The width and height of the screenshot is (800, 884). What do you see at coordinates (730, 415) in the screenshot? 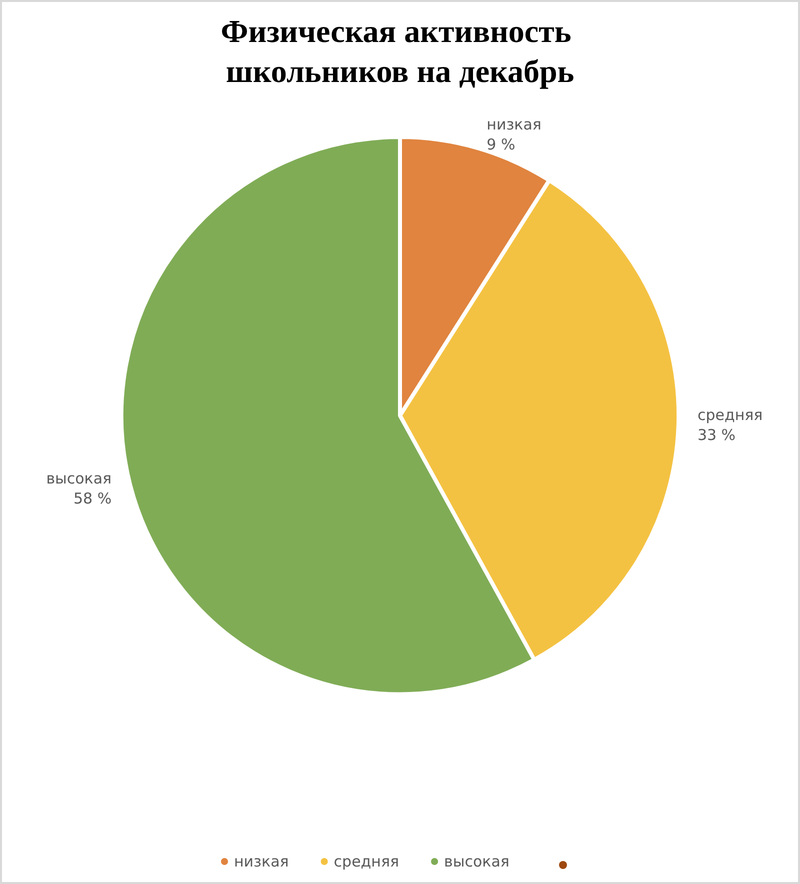
I see `slice-label: средняя` at bounding box center [730, 415].